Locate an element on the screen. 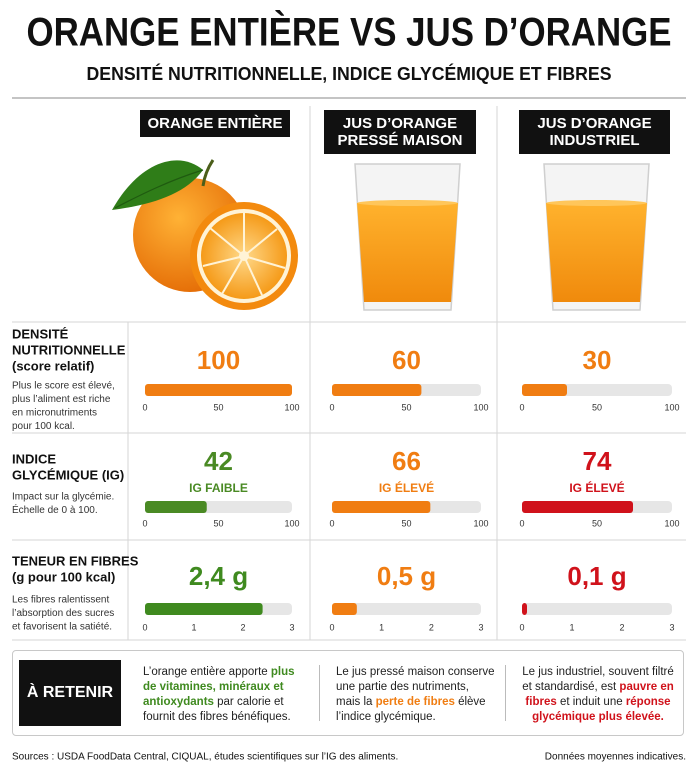  column-header: INDUSTRIEL is located at coordinates (595, 140).